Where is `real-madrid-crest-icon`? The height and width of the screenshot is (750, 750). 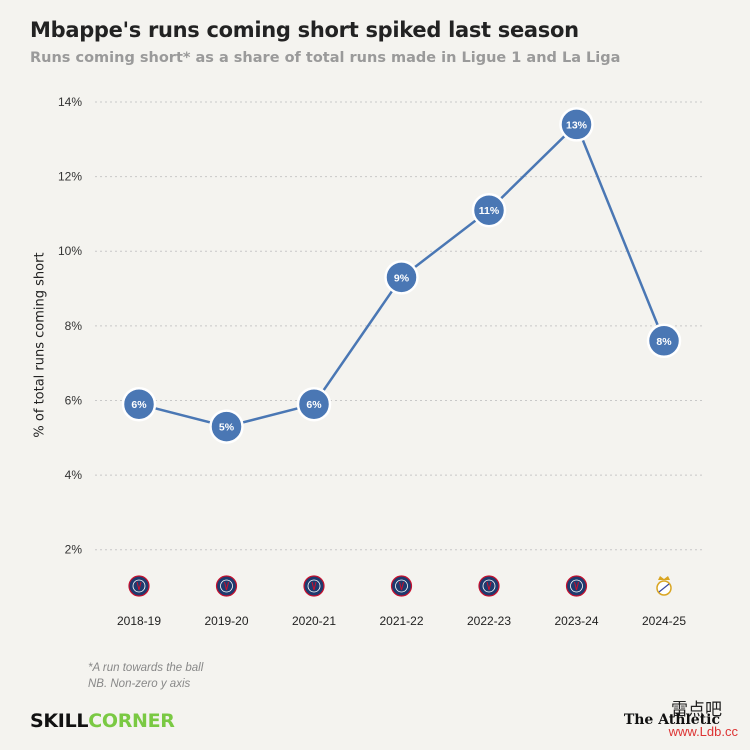 real-madrid-crest-icon is located at coordinates (664, 586).